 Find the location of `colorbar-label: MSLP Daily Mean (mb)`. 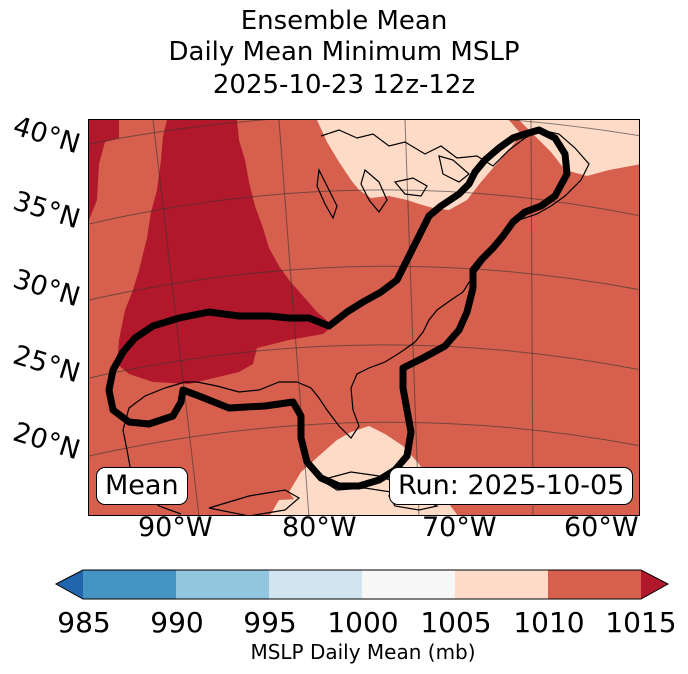

colorbar-label: MSLP Daily Mean (mb) is located at coordinates (363, 652).